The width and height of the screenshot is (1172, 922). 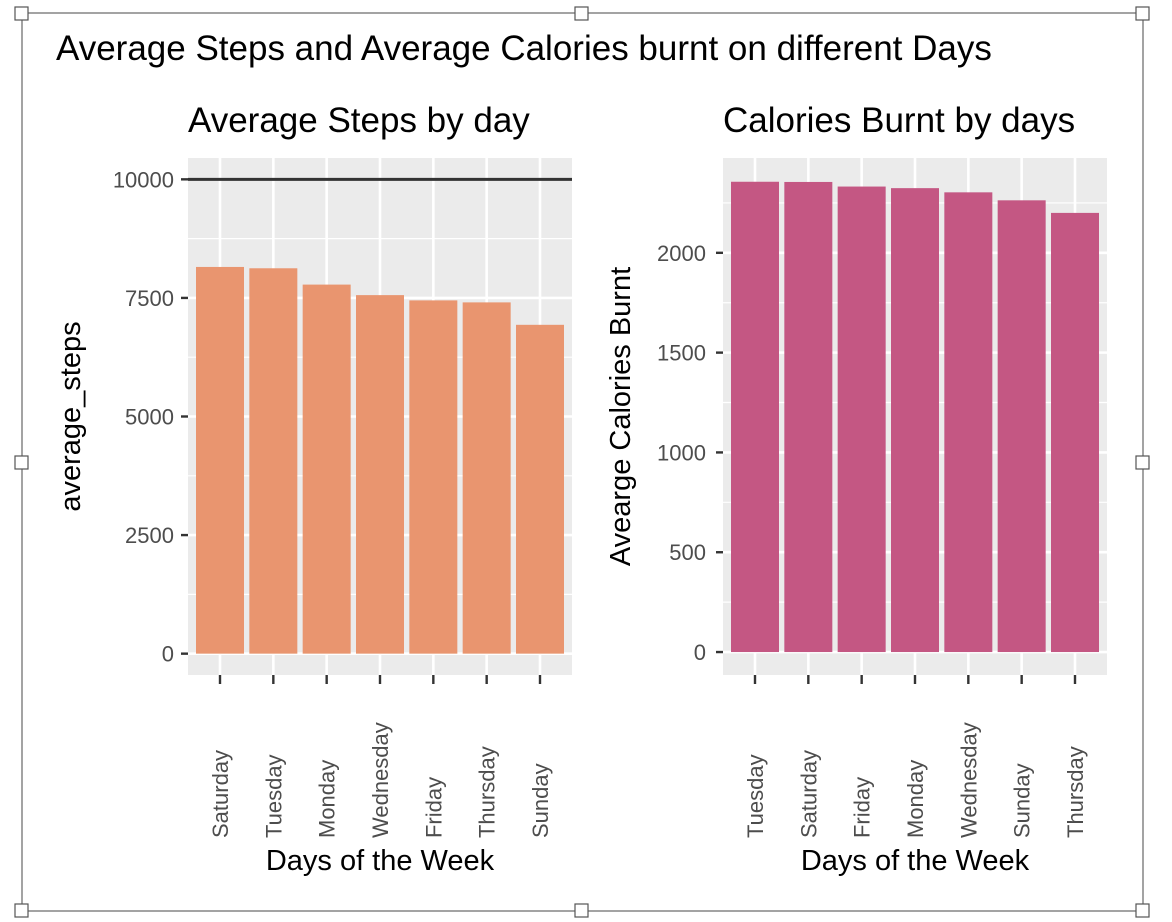 I want to click on resize-handle-bottom-right, so click(x=1142, y=910).